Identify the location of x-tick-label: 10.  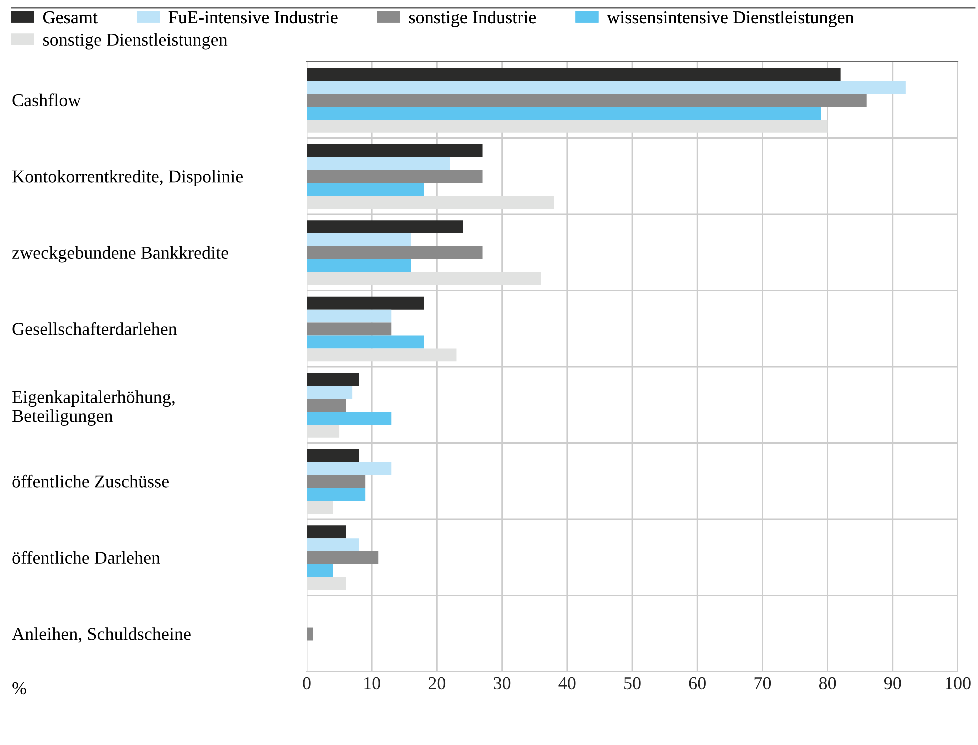
(372, 683).